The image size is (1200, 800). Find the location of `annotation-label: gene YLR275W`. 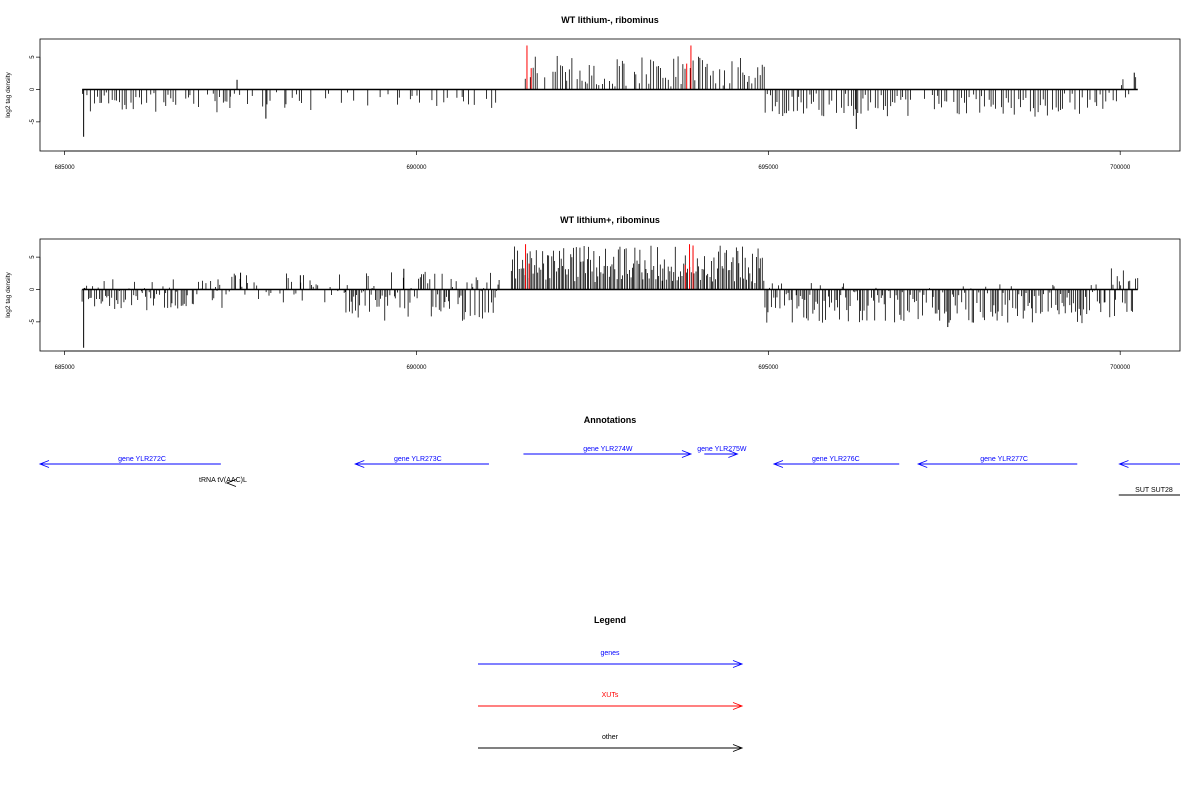

annotation-label: gene YLR275W is located at coordinates (722, 449).